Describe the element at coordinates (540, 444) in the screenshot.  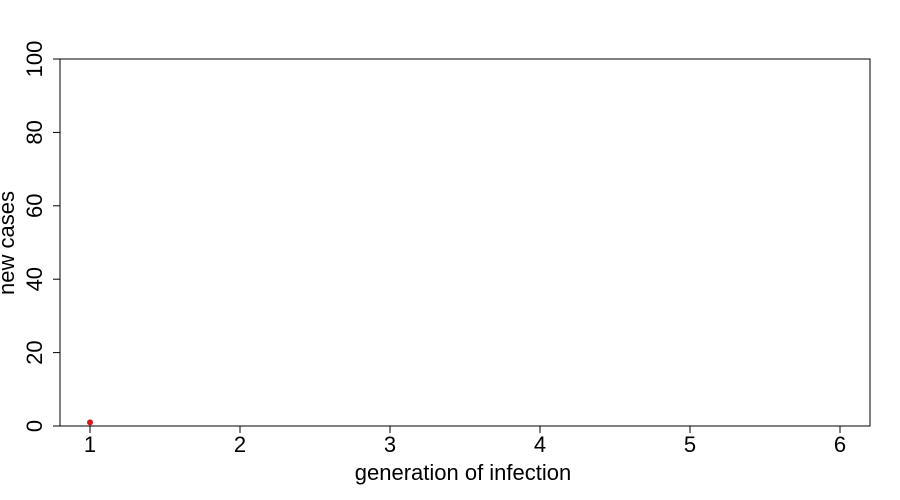
I see `x-tick-label: 4` at that location.